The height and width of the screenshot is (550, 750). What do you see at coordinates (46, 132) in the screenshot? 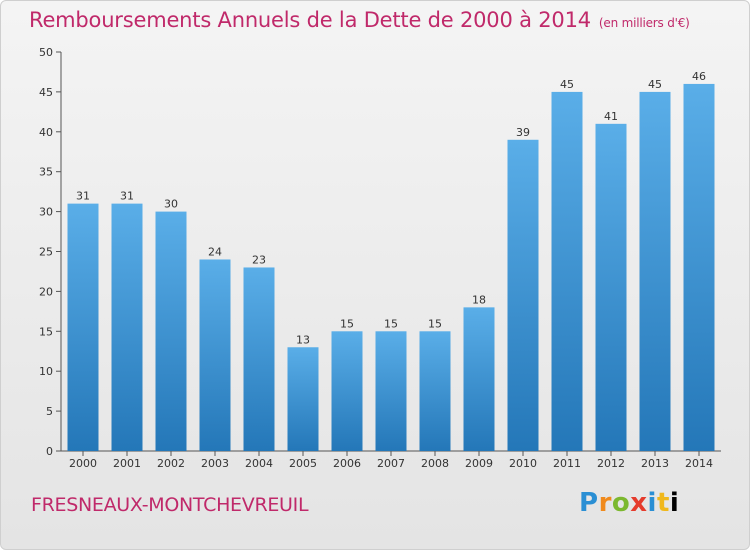
I see `y-tick-label: 40` at bounding box center [46, 132].